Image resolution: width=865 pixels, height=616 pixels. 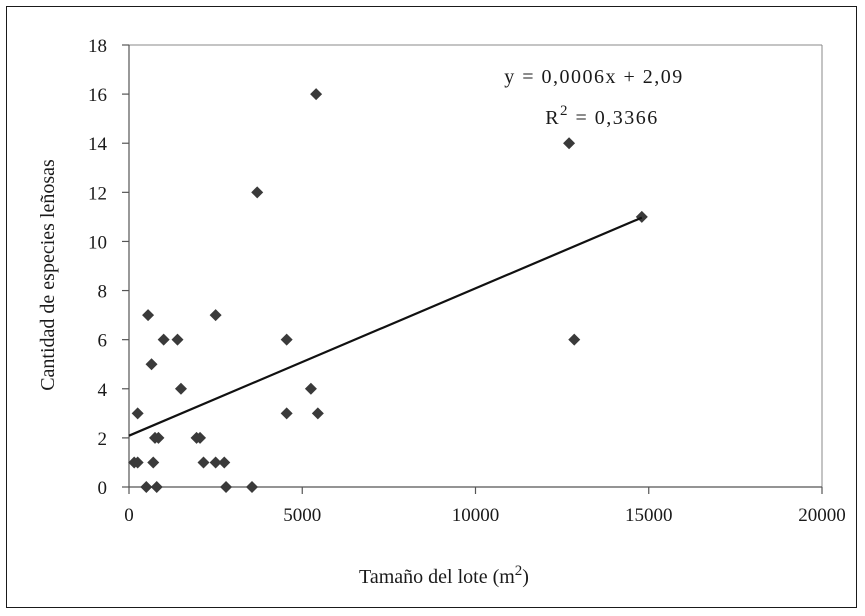 I want to click on y-tick-label: 0, so click(x=103, y=488).